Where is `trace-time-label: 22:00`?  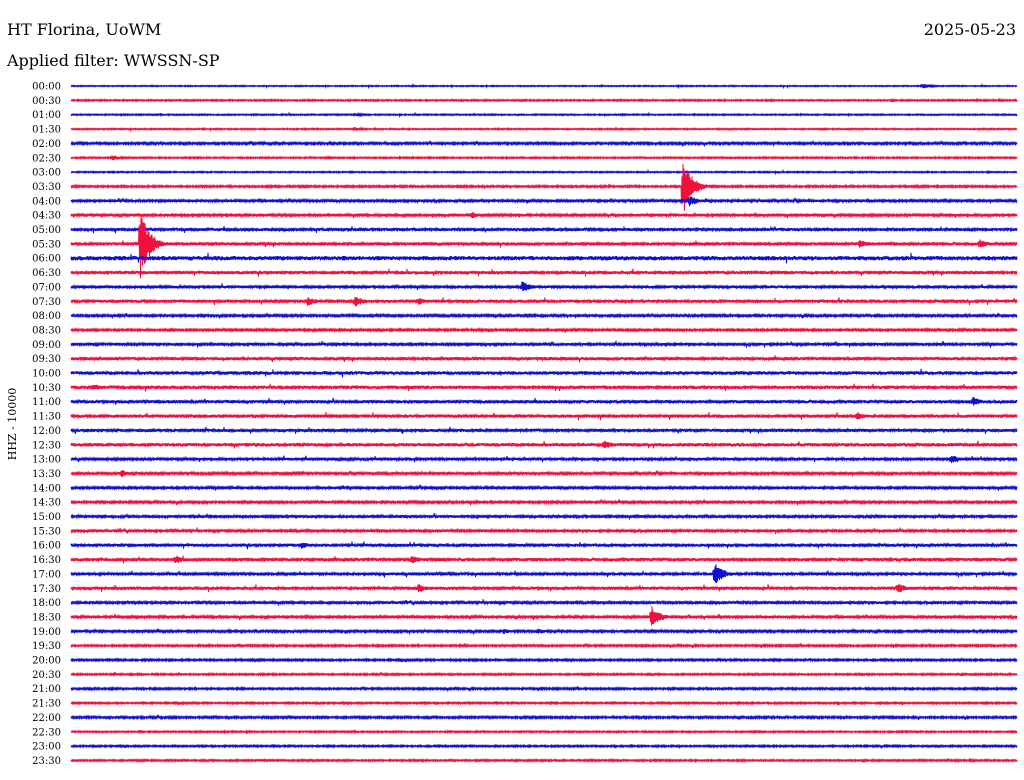 trace-time-label: 22:00 is located at coordinates (46, 718).